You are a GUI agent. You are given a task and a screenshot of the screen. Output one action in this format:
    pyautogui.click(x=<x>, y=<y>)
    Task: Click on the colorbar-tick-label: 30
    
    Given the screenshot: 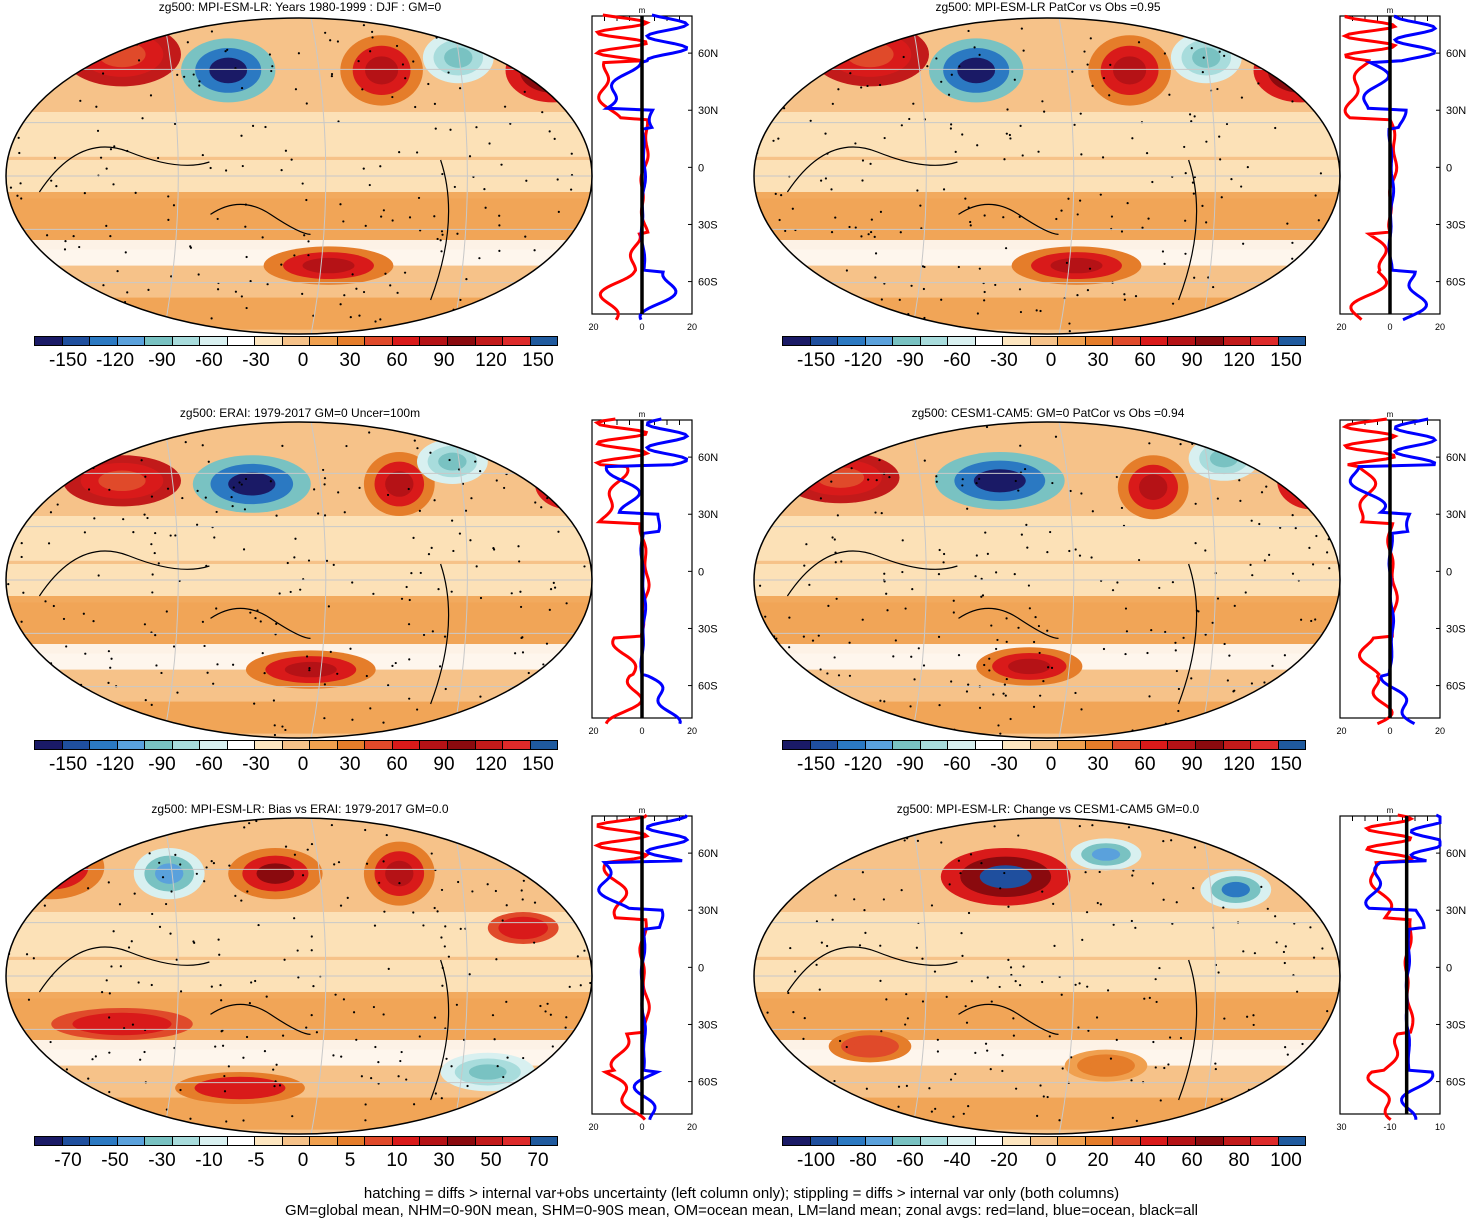 What is the action you would take?
    pyautogui.click(x=350, y=764)
    